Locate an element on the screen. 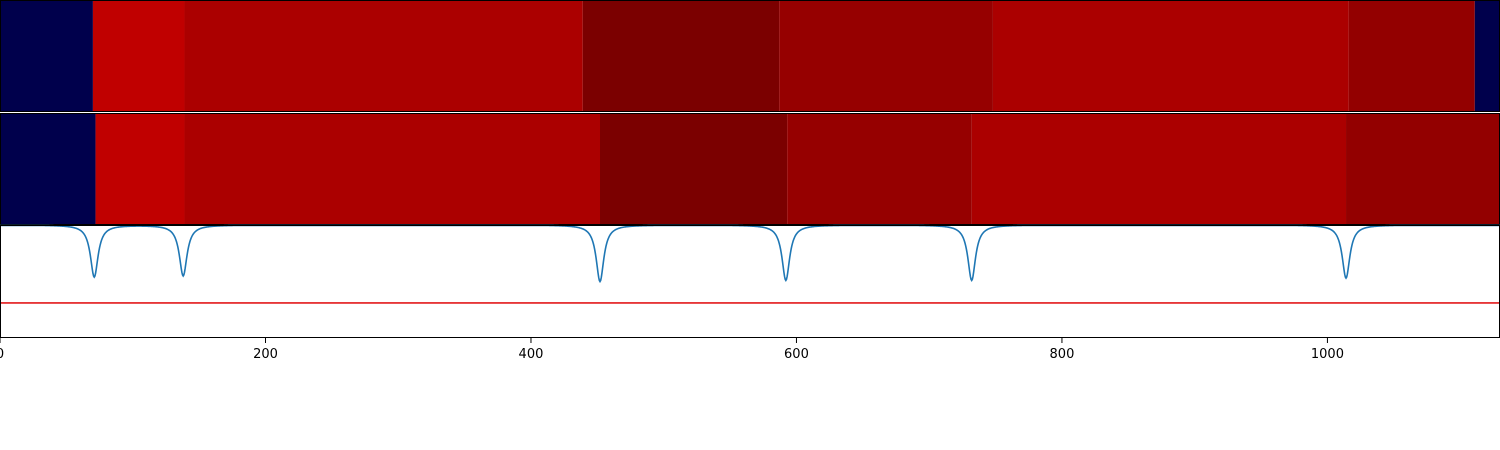 This screenshot has height=450, width=1500. x-axis: 0 200 400 600 800 1000 is located at coordinates (672, 350).